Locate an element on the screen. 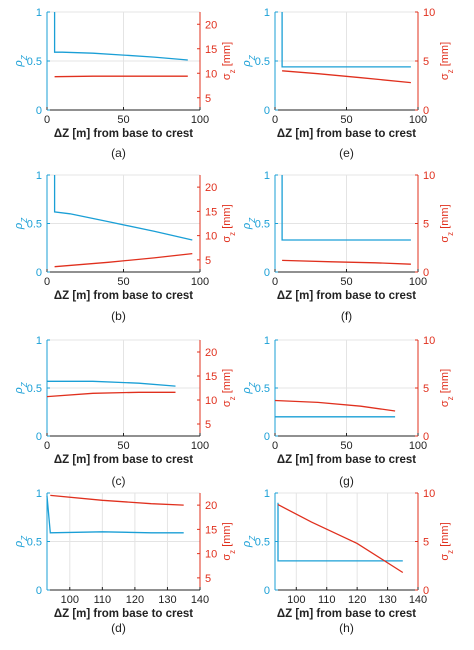 The image size is (474, 650). x-tick-label: 120 is located at coordinates (135, 600).